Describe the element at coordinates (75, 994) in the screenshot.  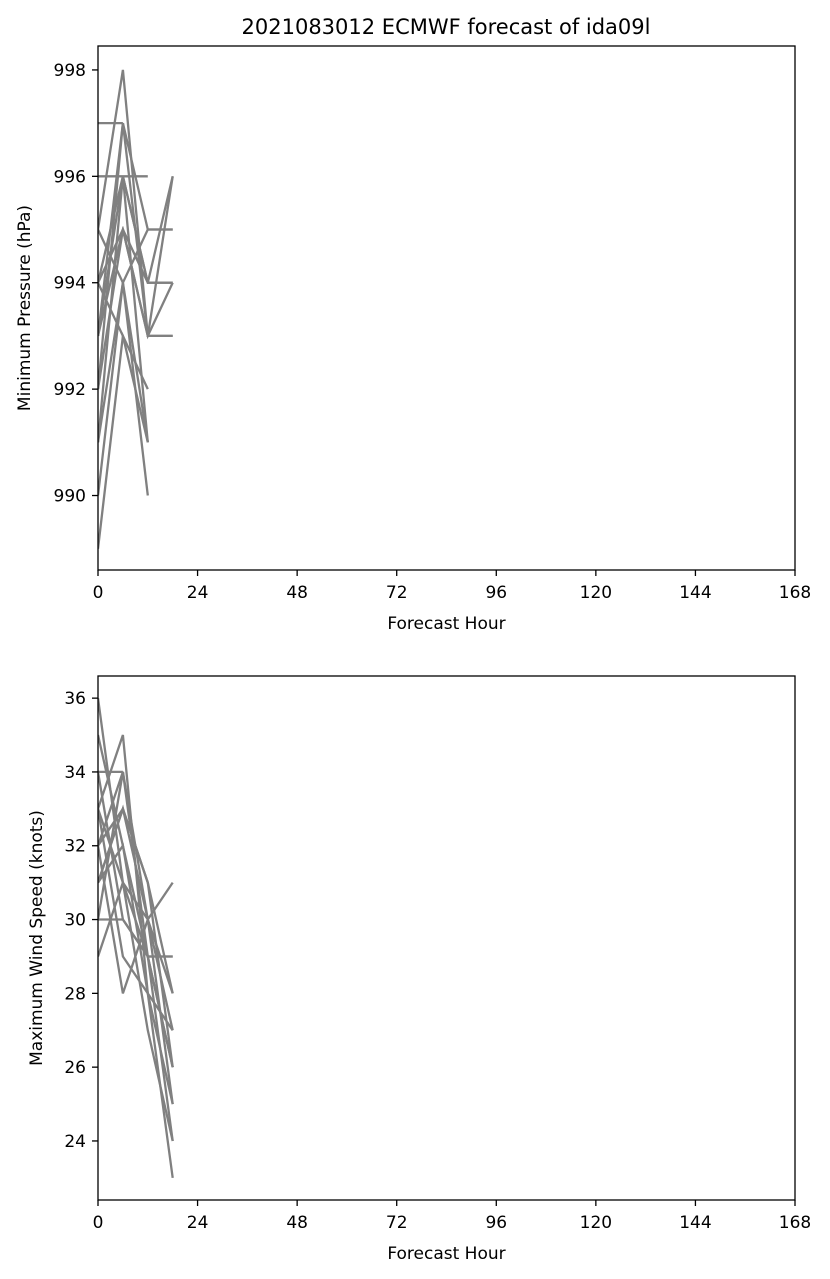
I see `y-tick-label: 28` at that location.